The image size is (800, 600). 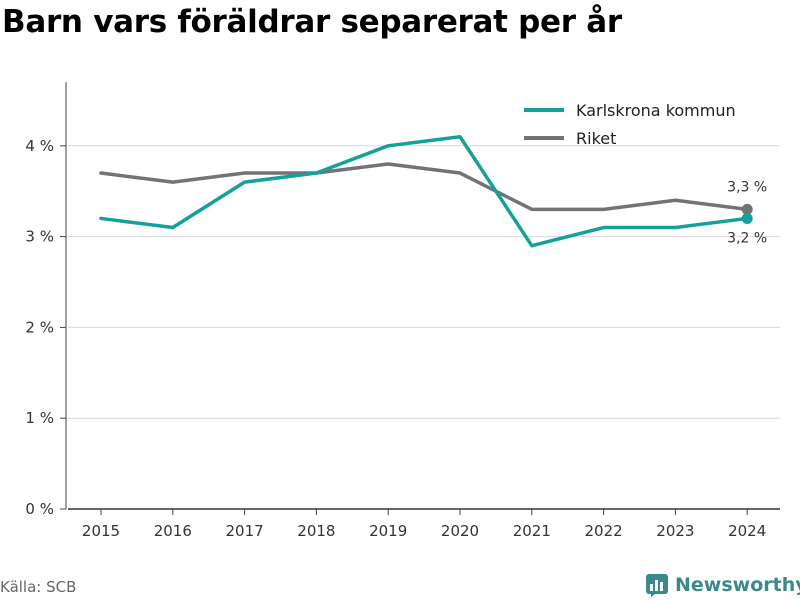 What do you see at coordinates (747, 238) in the screenshot?
I see `end-value-label: 3,2 %` at bounding box center [747, 238].